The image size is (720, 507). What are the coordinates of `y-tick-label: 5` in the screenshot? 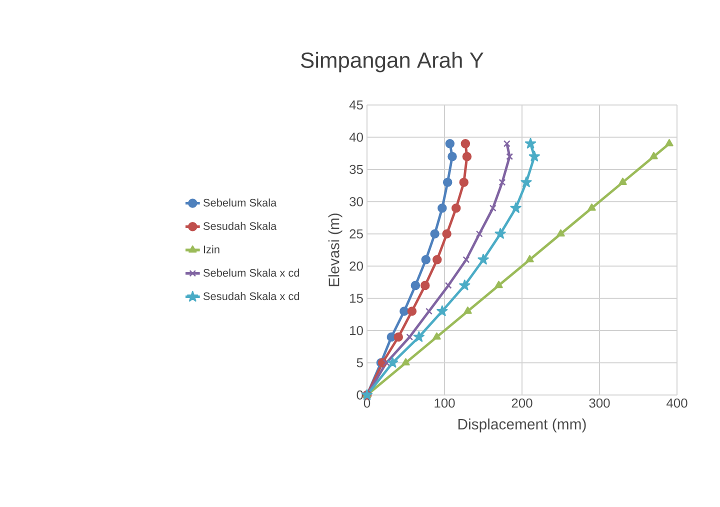 It's located at (359, 363).